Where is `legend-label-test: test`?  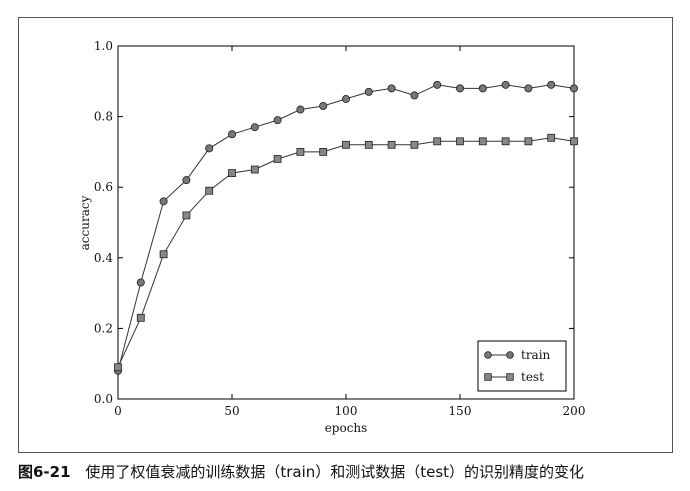 legend-label-test: test is located at coordinates (532, 377).